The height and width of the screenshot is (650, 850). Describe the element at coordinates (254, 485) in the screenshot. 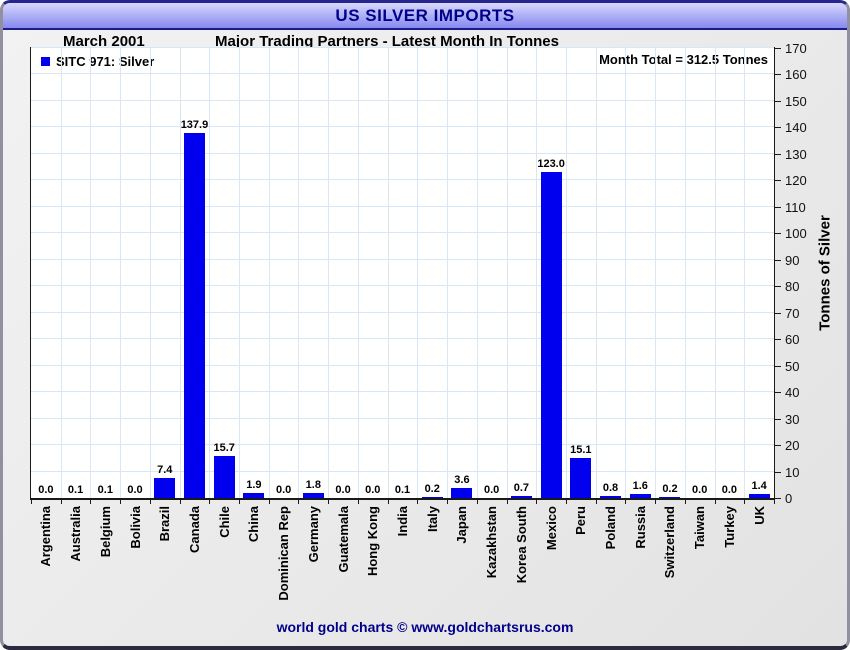

I see `bar-value-label: 1.9` at that location.